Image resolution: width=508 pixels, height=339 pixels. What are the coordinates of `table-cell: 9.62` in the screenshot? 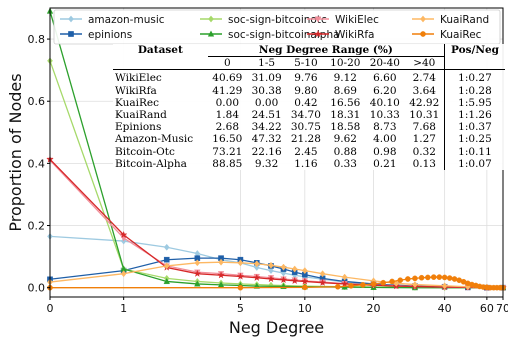 It's located at (345, 139).